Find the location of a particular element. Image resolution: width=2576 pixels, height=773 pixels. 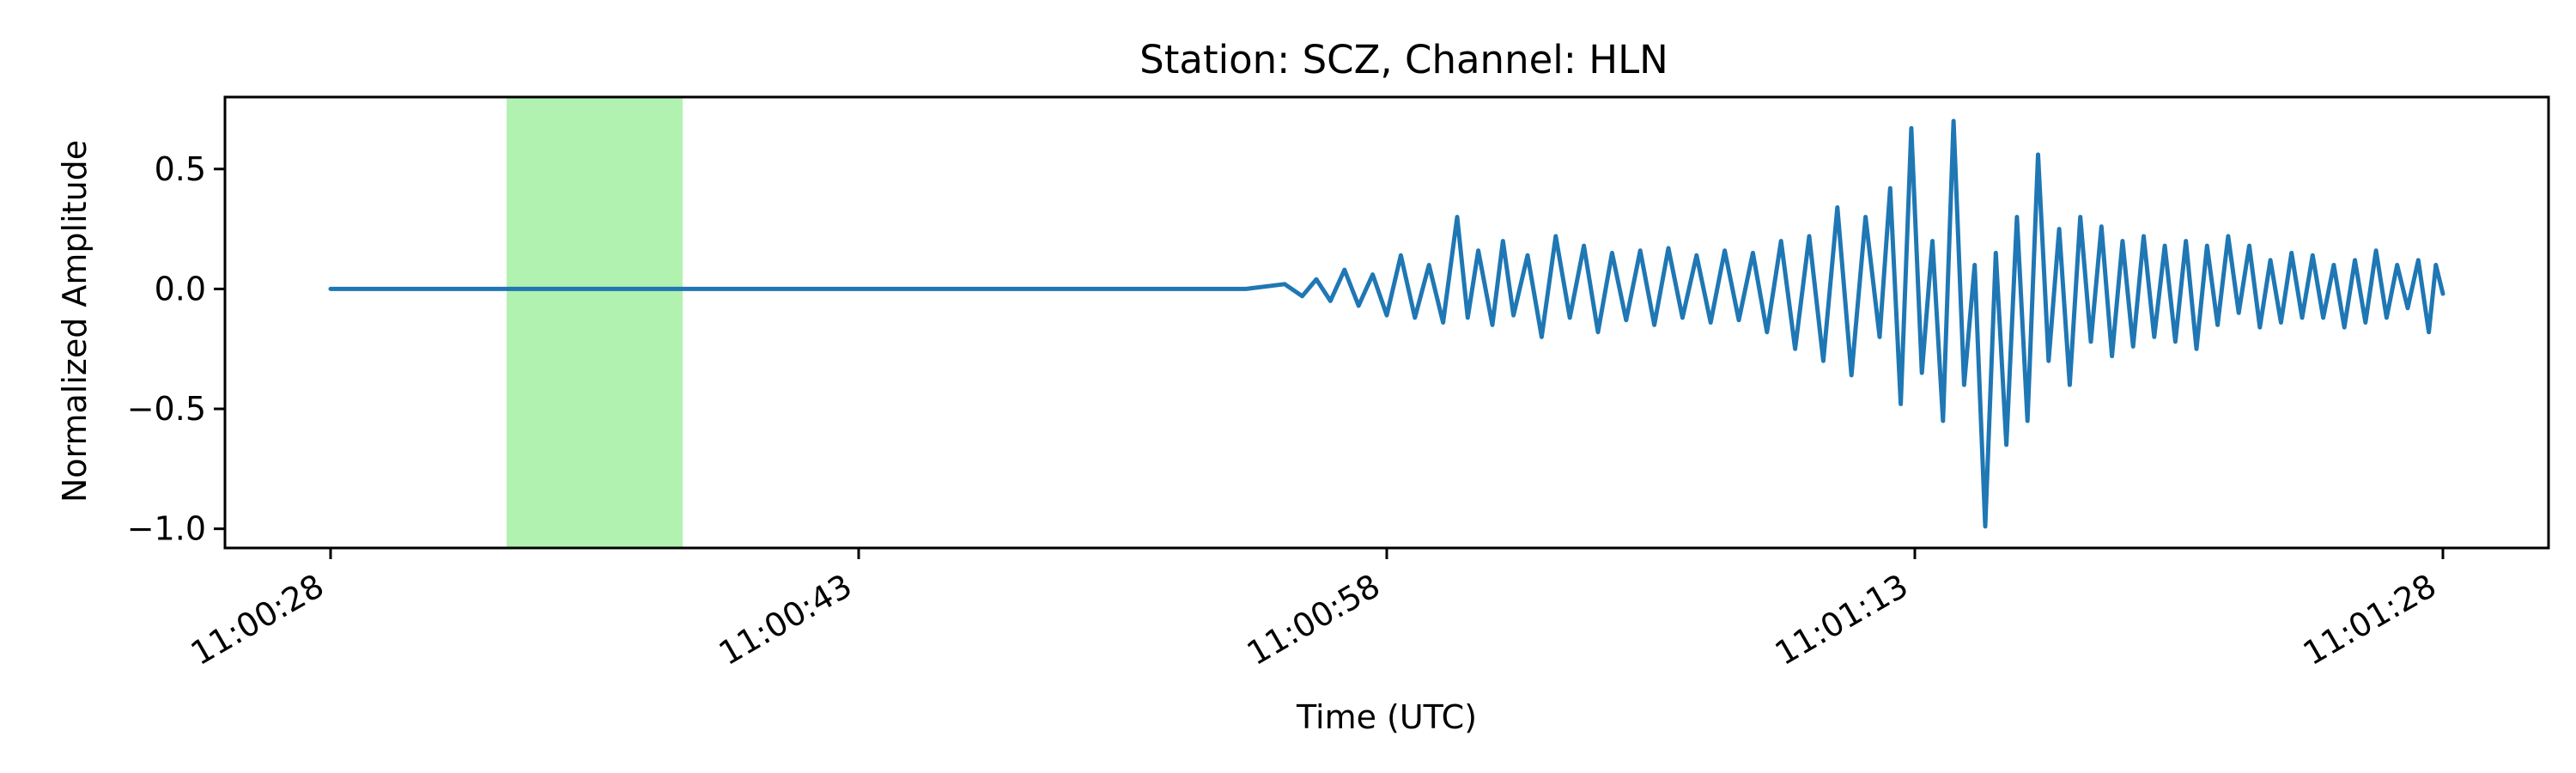

x-ticks: 11:00:28 11:00:43 11:00:58 11:01:13 11:01:28 is located at coordinates (1315, 610).